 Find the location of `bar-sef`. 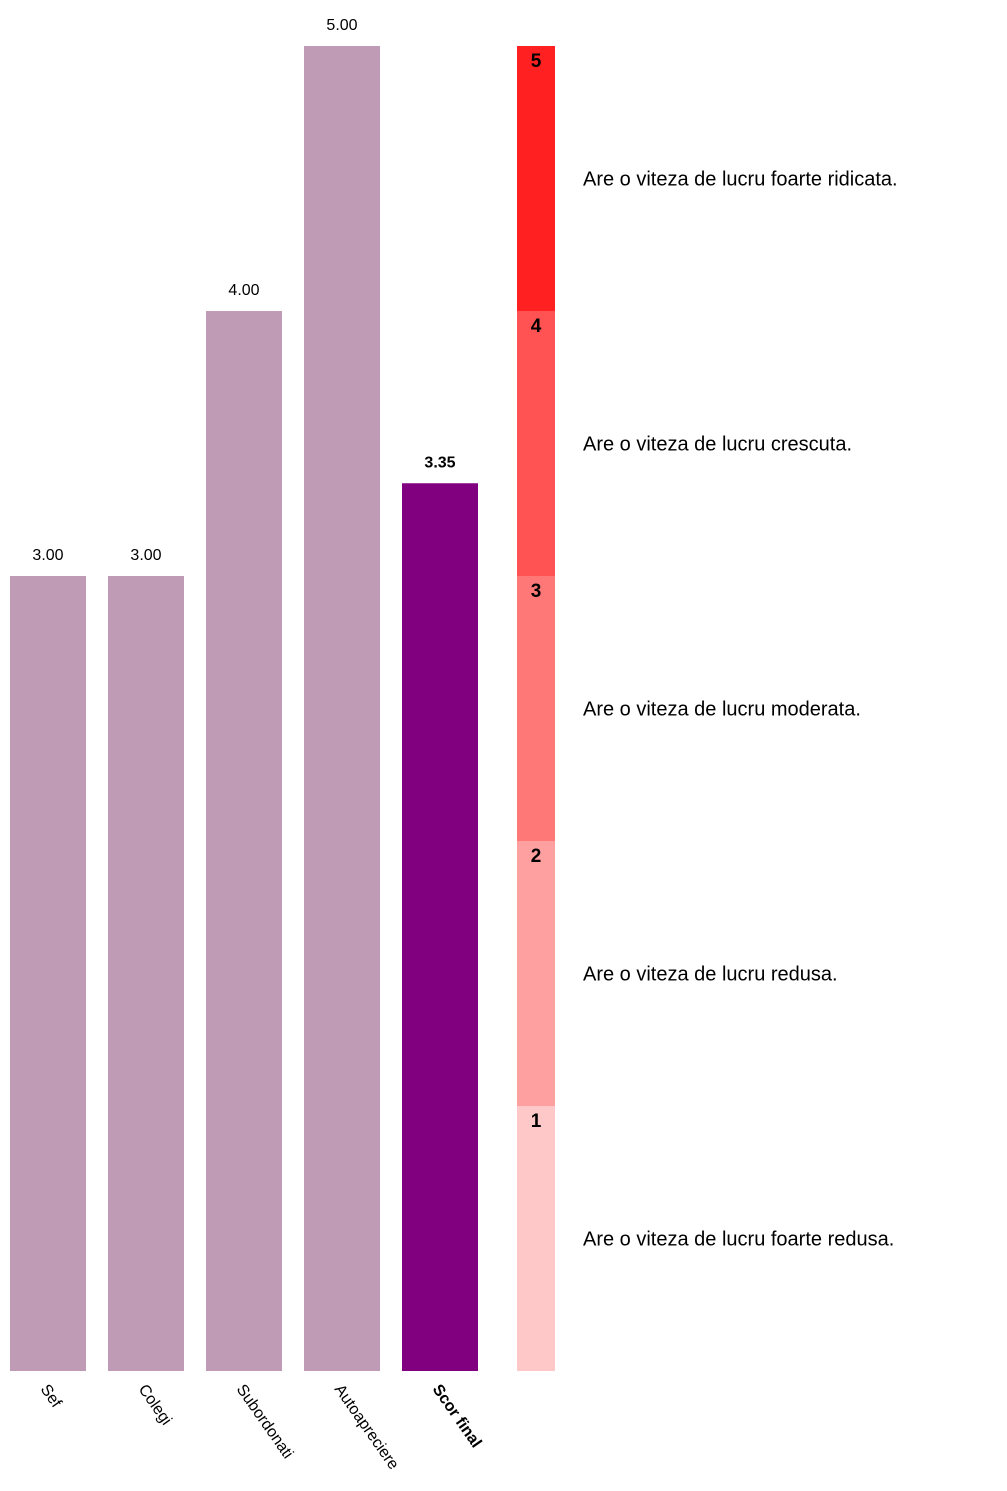

bar-sef is located at coordinates (48, 973).